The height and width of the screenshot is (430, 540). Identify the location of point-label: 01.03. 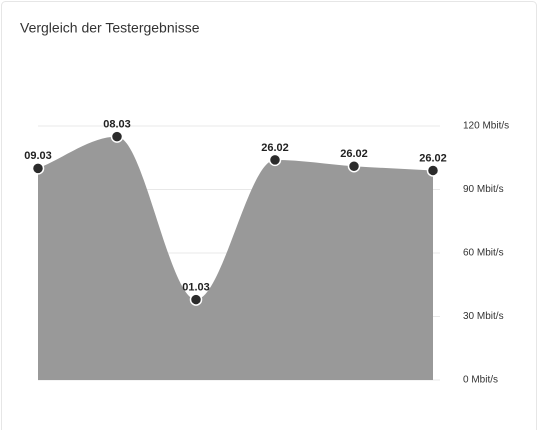
(196, 287).